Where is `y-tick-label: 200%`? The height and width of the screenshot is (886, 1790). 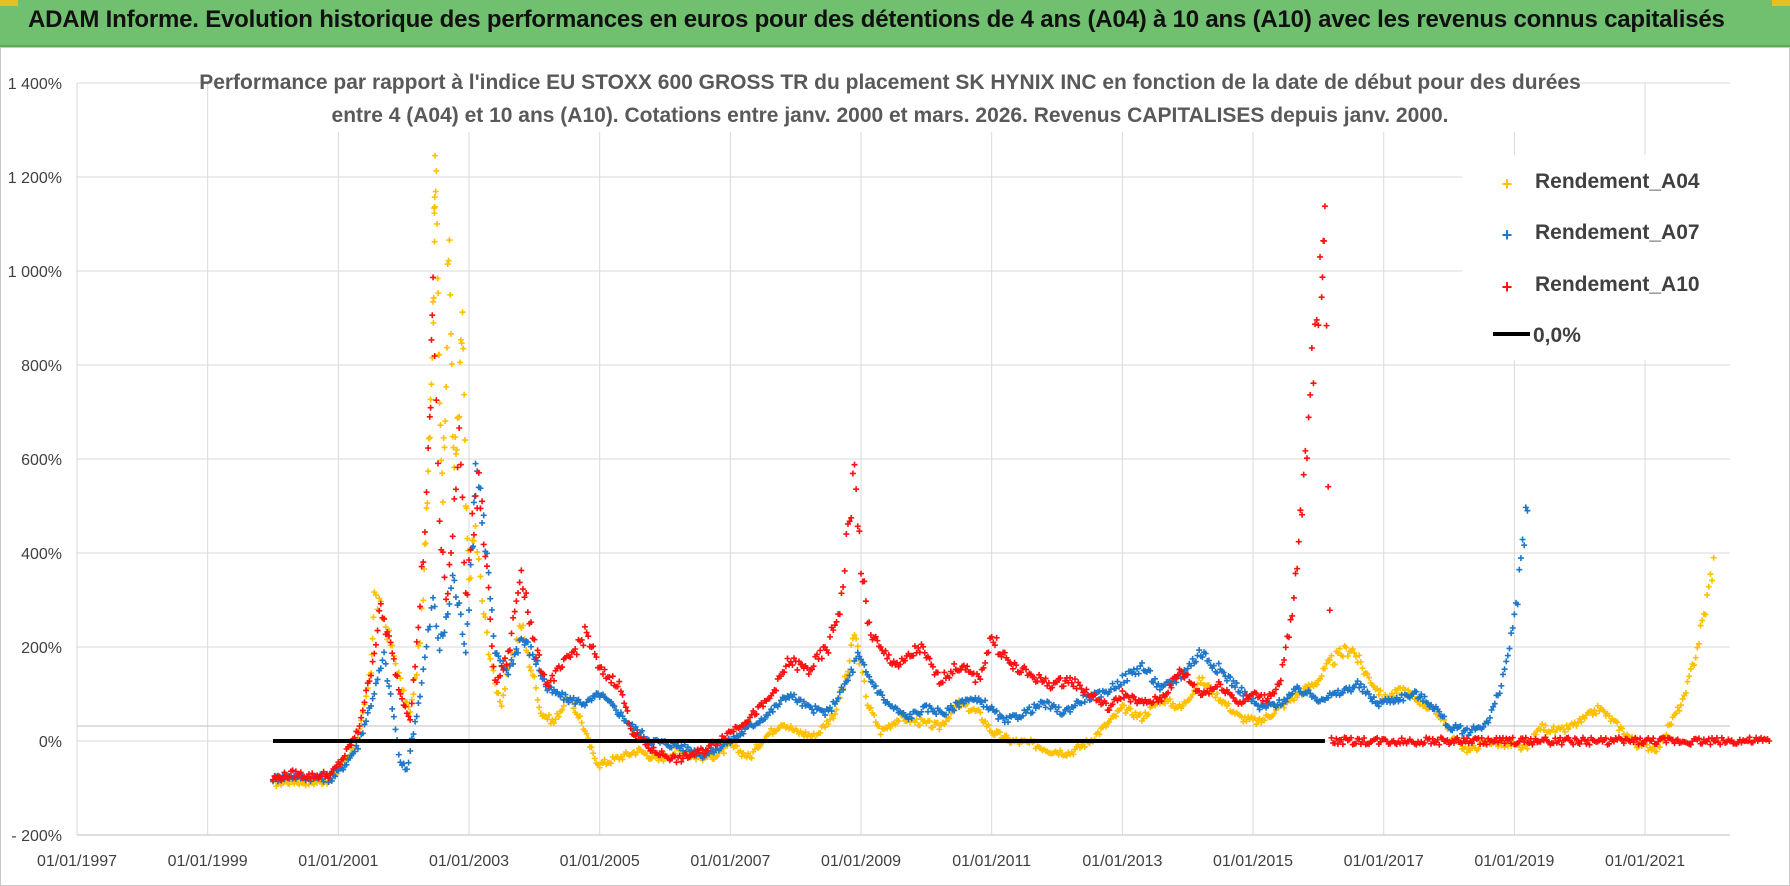
y-tick-label: 200% is located at coordinates (41, 648).